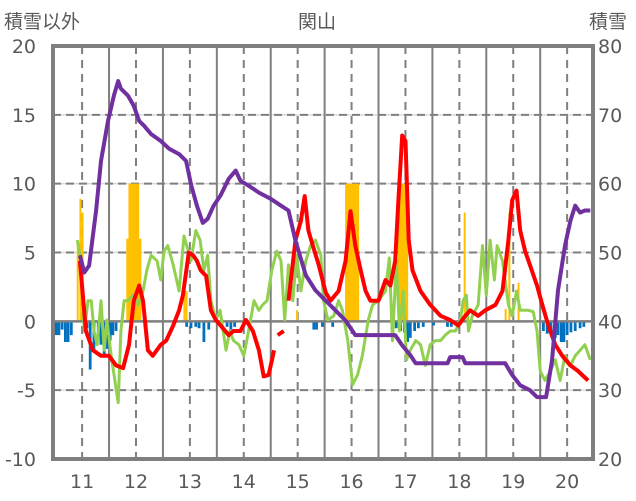 The height and width of the screenshot is (501, 636). What do you see at coordinates (30, 254) in the screenshot?
I see `left-tick-label: 5` at bounding box center [30, 254].